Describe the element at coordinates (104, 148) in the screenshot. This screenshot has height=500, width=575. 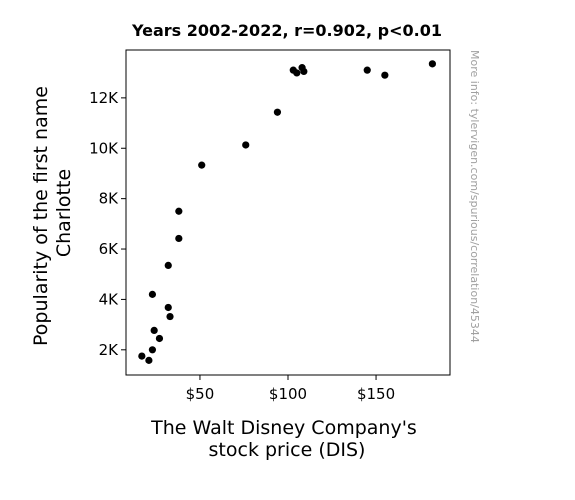
I see `y-tick-label: 10K` at that location.